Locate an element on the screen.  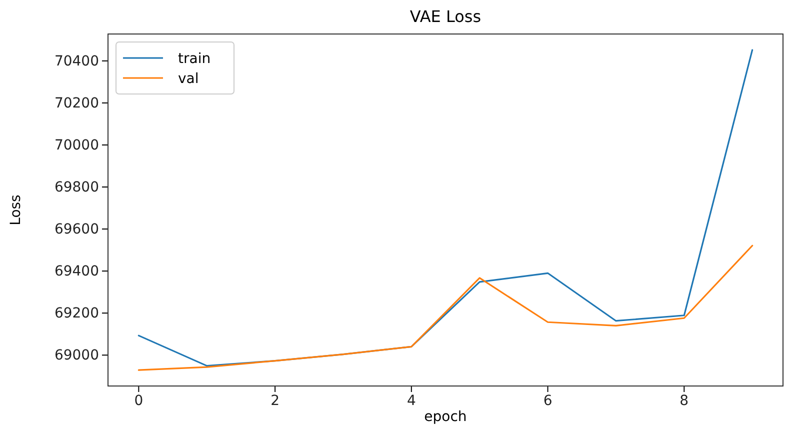
y-tick-label: 69400 is located at coordinates (76, 272).